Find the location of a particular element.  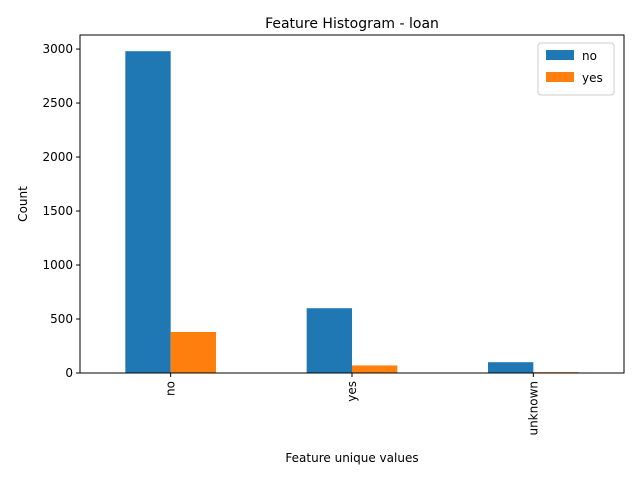

bar-yes-no is located at coordinates (193, 352).